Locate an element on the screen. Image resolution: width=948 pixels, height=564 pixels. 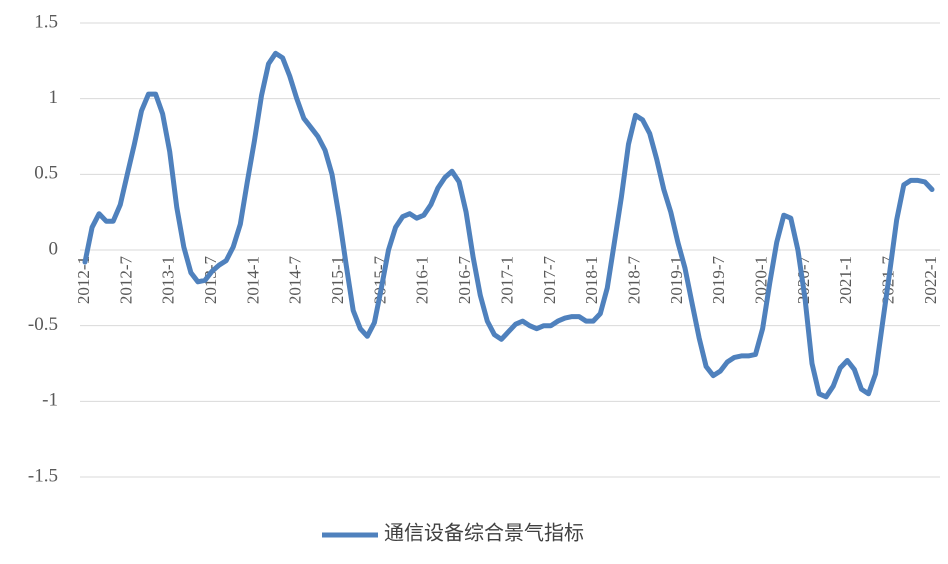
legend-label: 通信设备综合景气指标 is located at coordinates (484, 533).